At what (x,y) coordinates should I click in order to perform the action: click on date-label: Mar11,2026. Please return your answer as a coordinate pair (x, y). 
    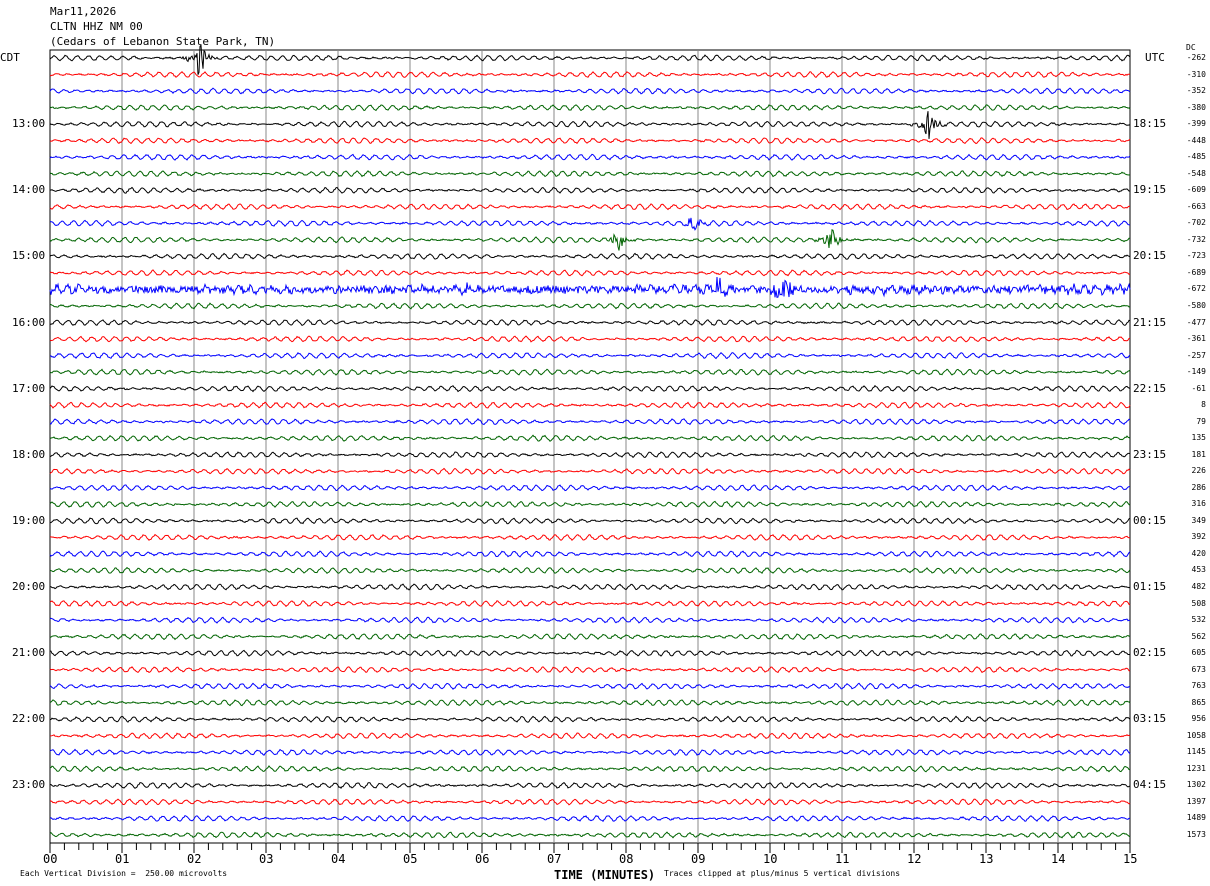
    Looking at the image, I should click on (83, 11).